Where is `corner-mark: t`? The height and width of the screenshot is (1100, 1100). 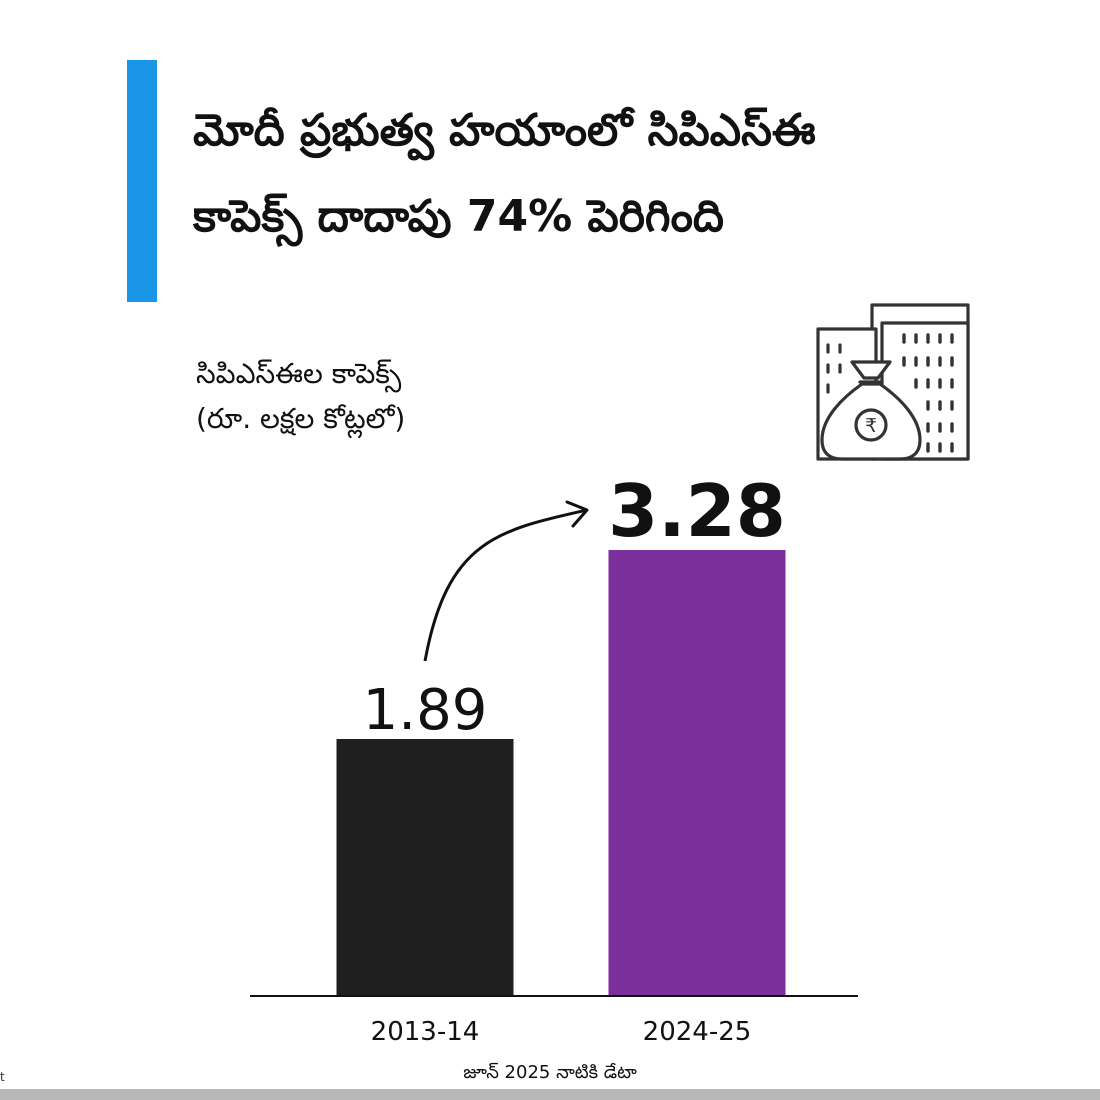 corner-mark: t is located at coordinates (2, 1077).